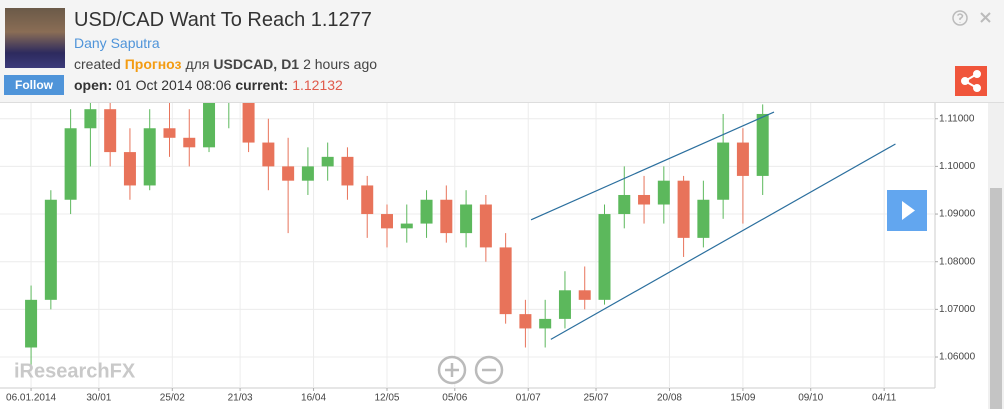 The width and height of the screenshot is (1004, 409). I want to click on time-ago: 2 hours ago, so click(340, 64).